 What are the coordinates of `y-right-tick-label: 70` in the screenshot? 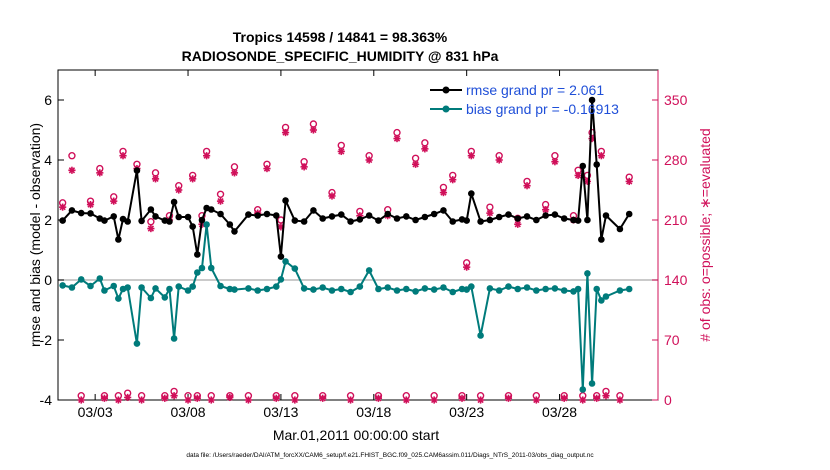 It's located at (672, 340).